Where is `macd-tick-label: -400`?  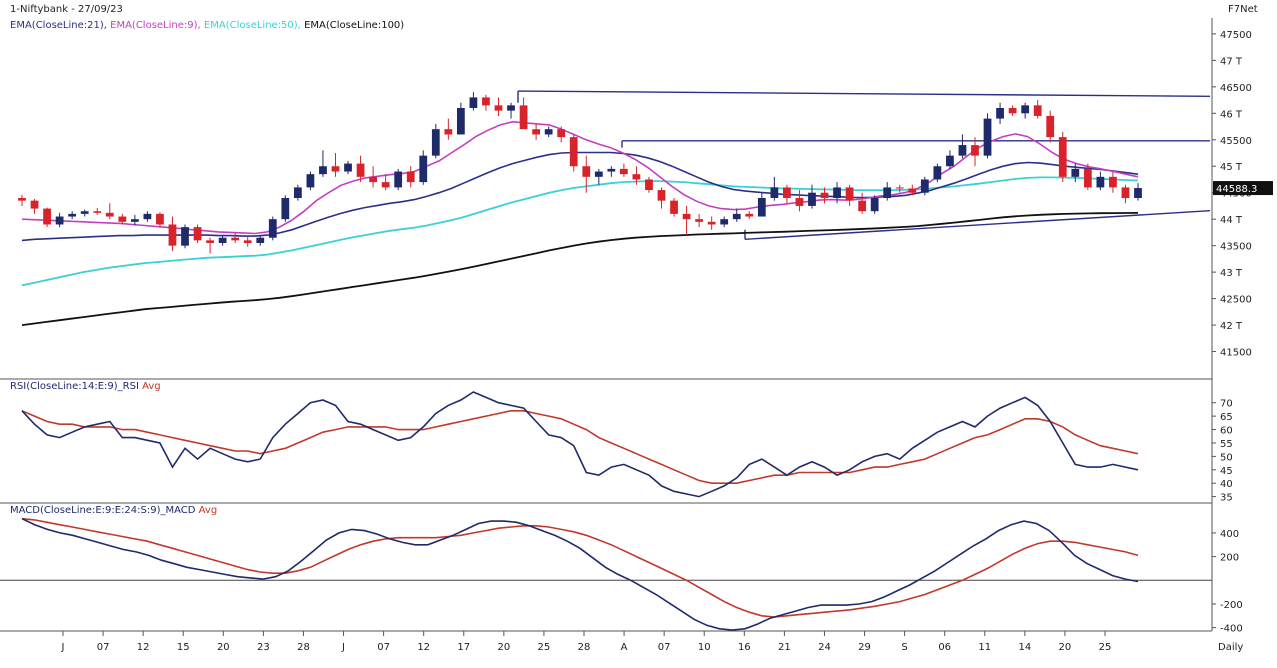 macd-tick-label: -400 is located at coordinates (1231, 629).